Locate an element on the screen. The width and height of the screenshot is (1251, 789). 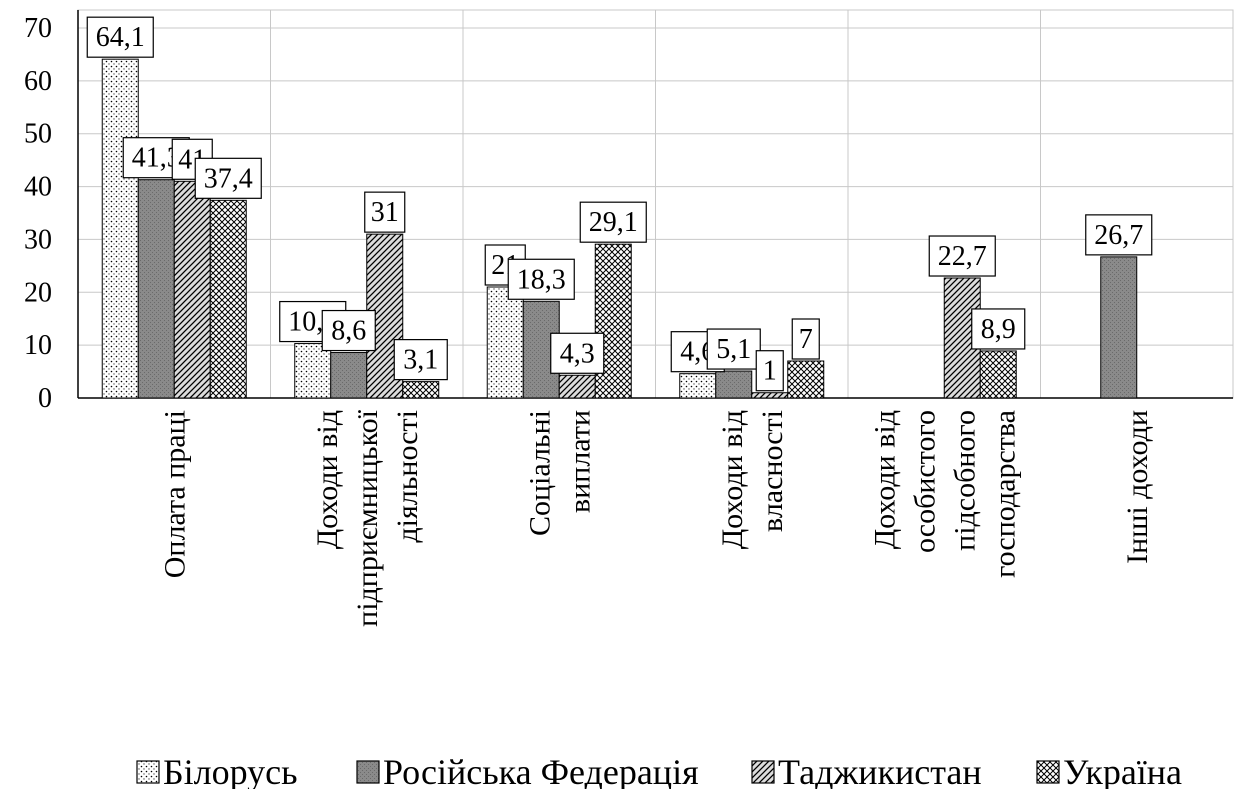
svg-text: 22,7 is located at coordinates (962, 256).